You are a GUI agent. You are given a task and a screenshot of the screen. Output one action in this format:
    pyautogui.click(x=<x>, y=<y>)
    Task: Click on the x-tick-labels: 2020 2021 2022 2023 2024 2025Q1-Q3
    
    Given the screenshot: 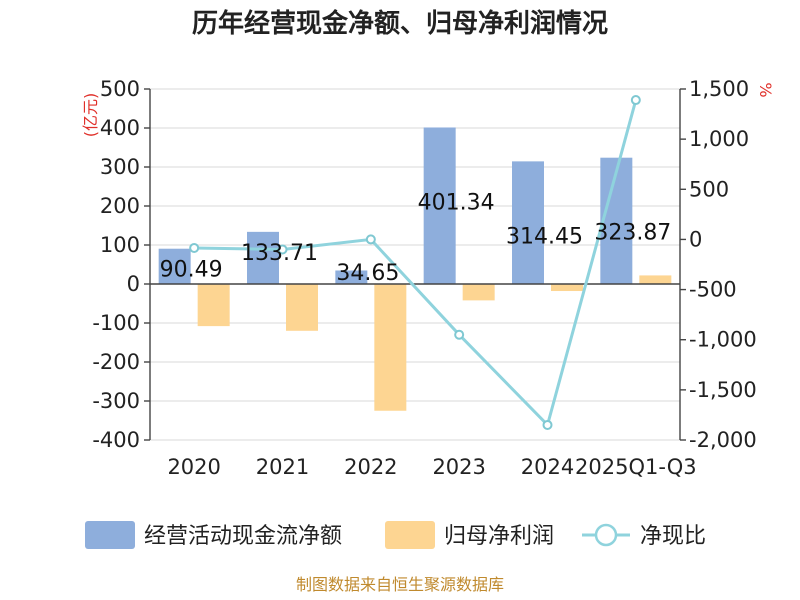 What is the action you would take?
    pyautogui.click(x=431, y=467)
    